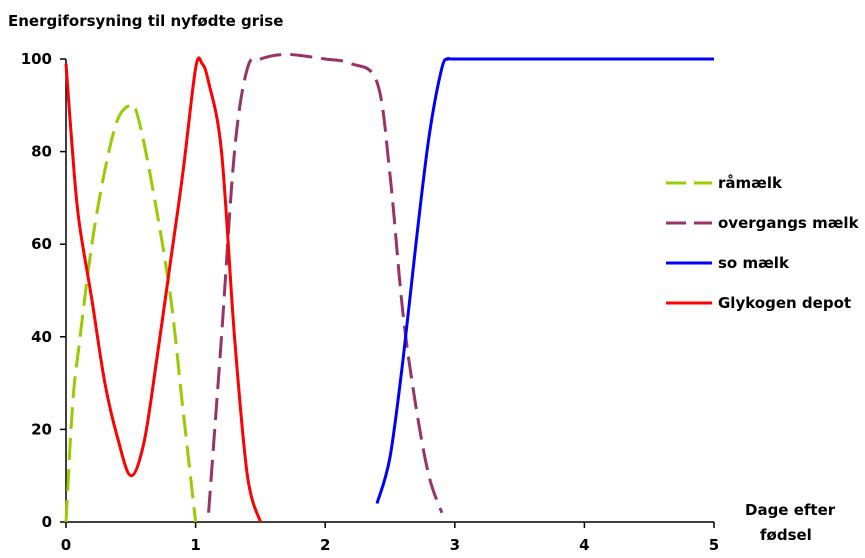 The height and width of the screenshot is (558, 865). What do you see at coordinates (325, 545) in the screenshot?
I see `x-tick-label: 2` at bounding box center [325, 545].